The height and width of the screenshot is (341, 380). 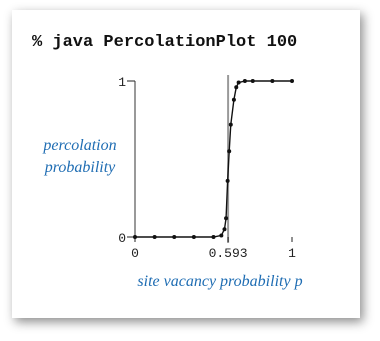 I want to click on y-label: probability, so click(x=80, y=167).